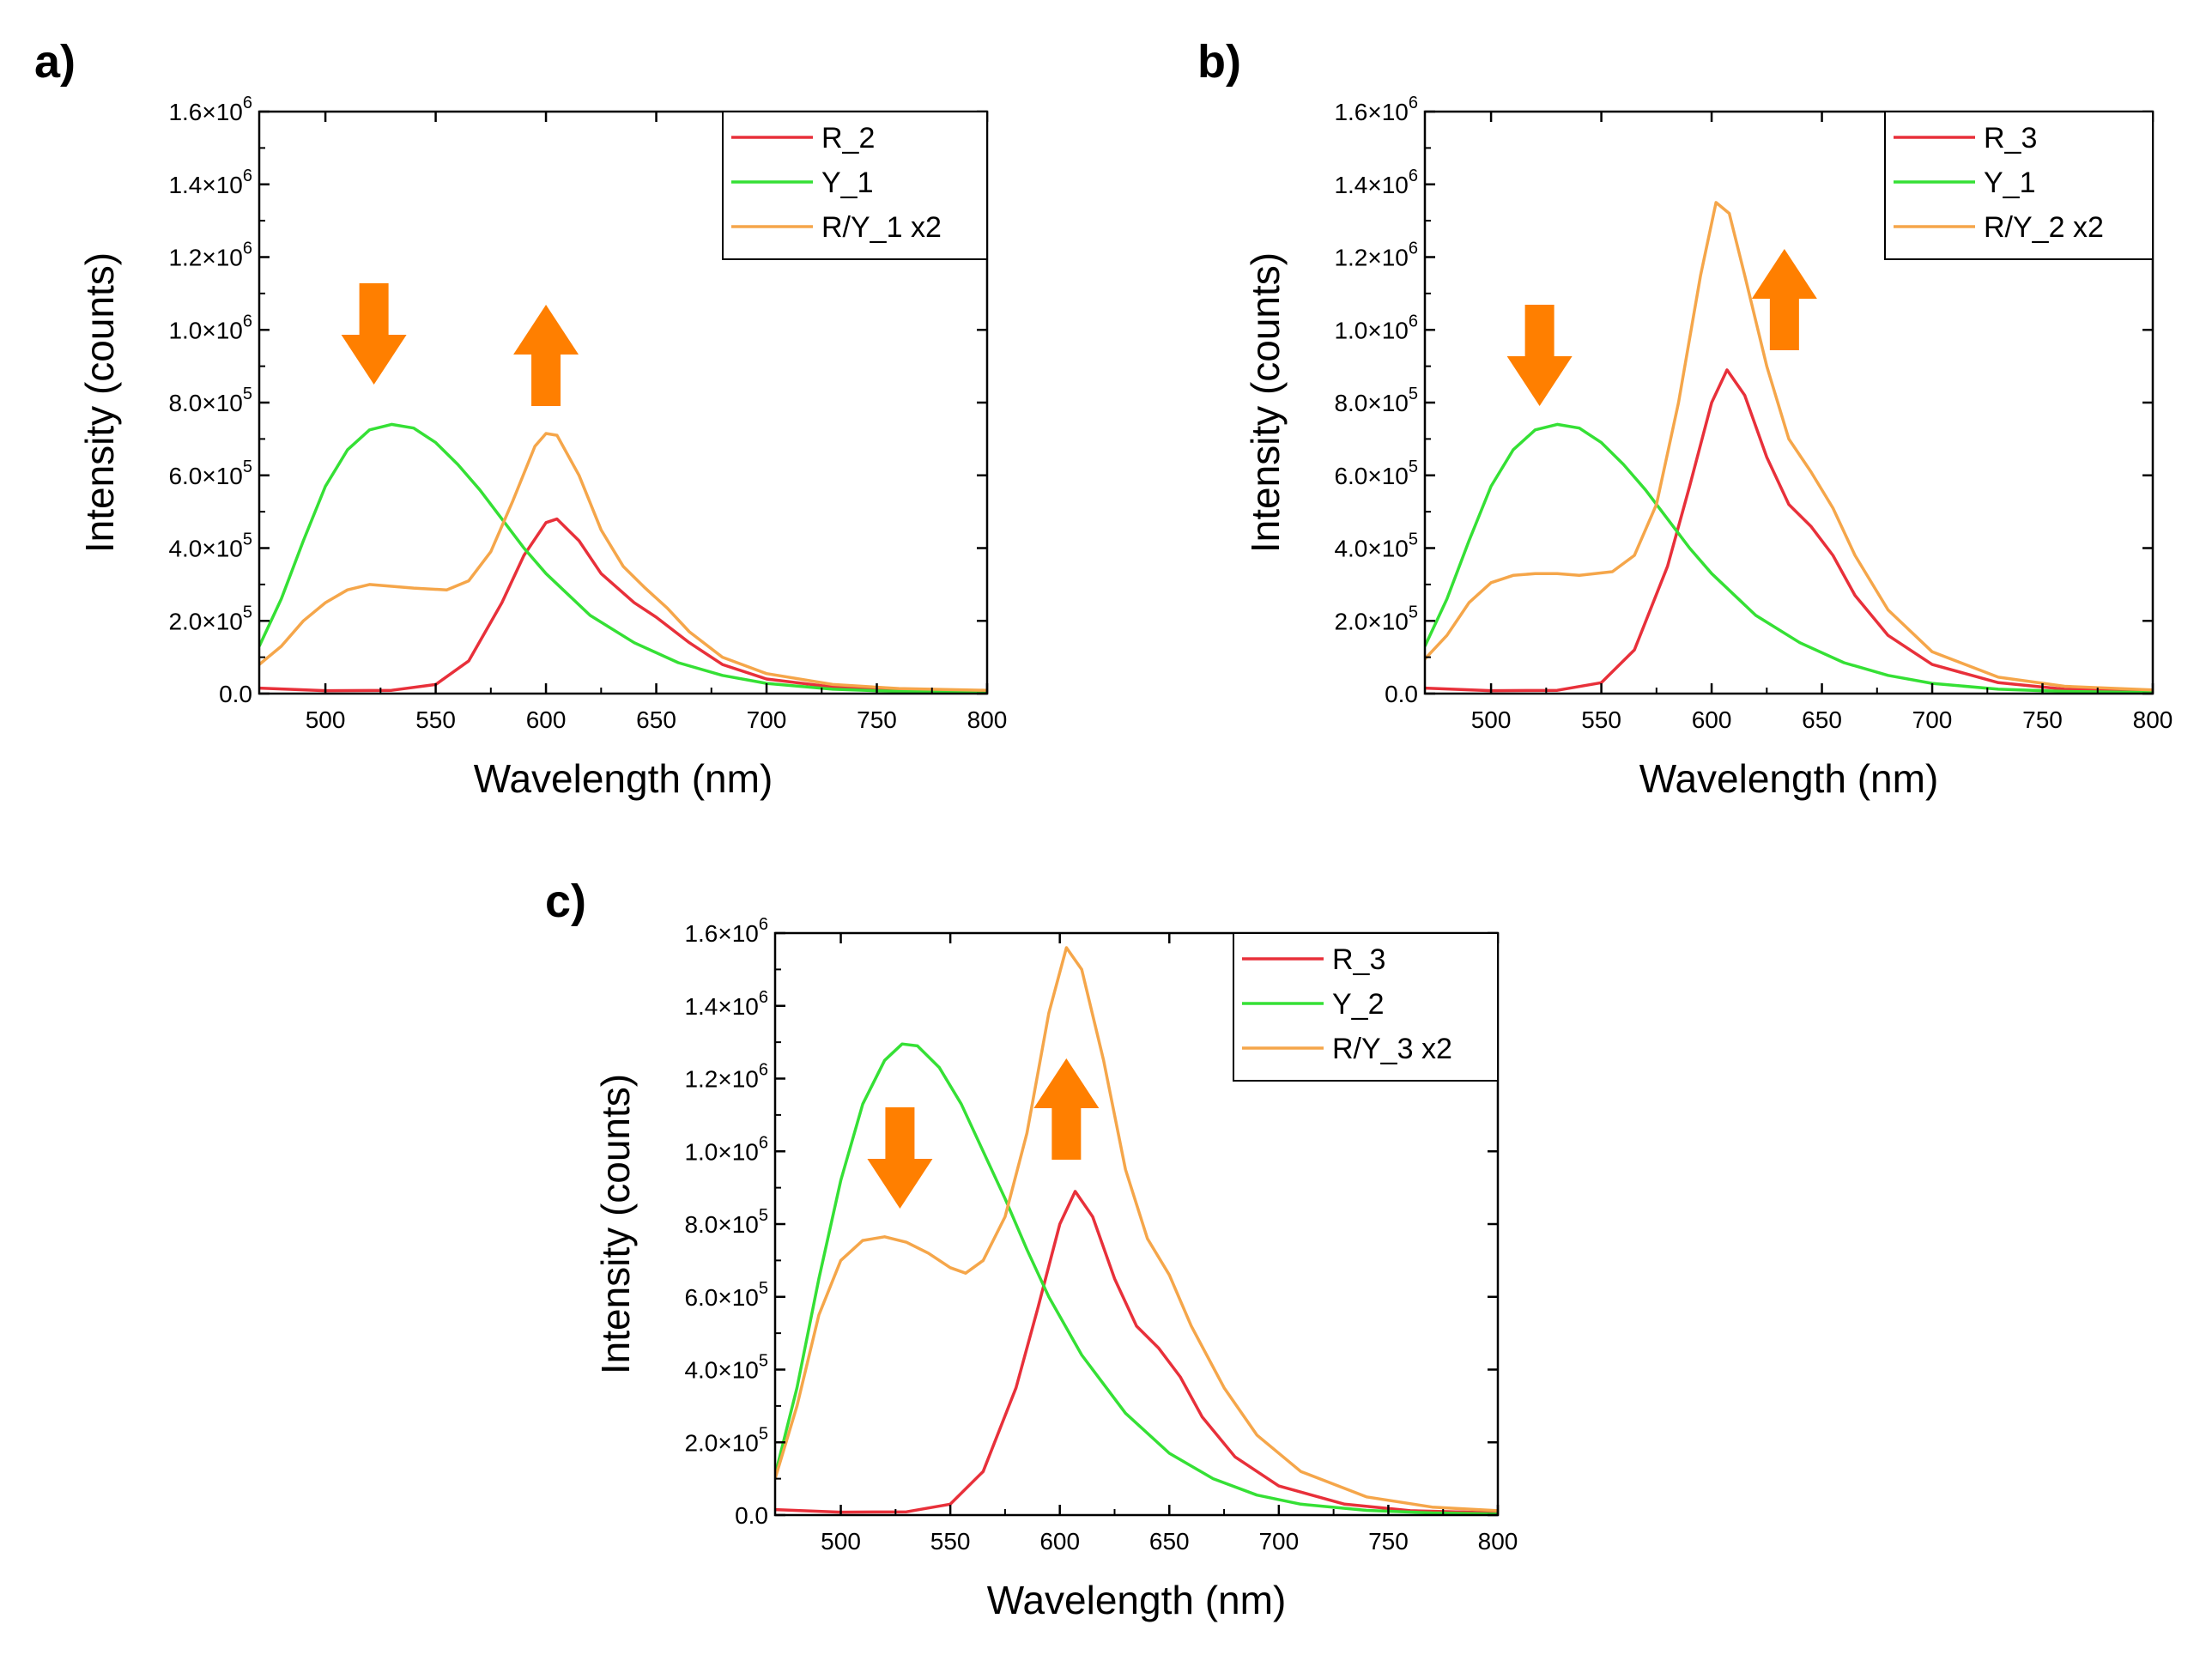  I want to click on y-tick-mantissa: 1.6×10, so click(721, 933).